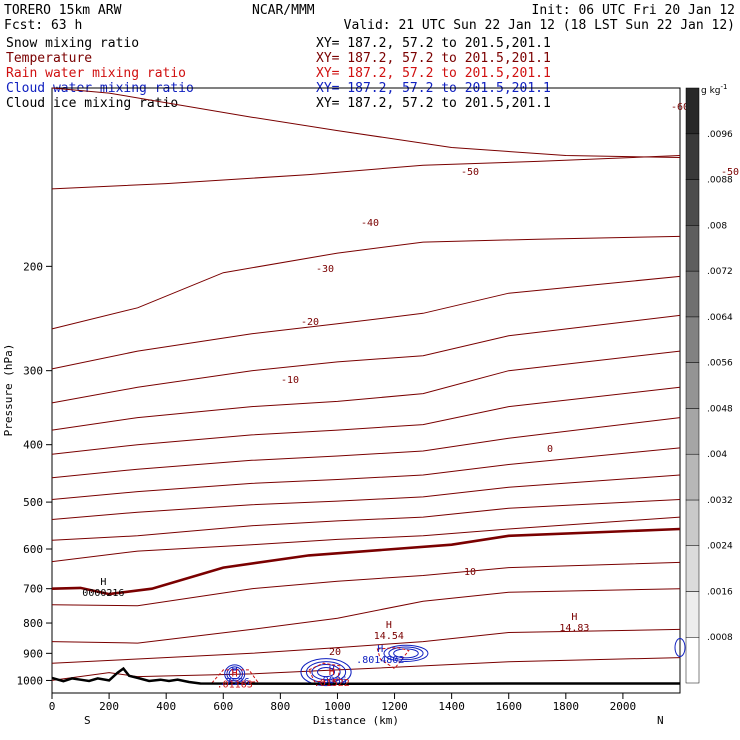  Describe the element at coordinates (714, 89) in the screenshot. I see `colorbar-units: g kg-1` at that location.